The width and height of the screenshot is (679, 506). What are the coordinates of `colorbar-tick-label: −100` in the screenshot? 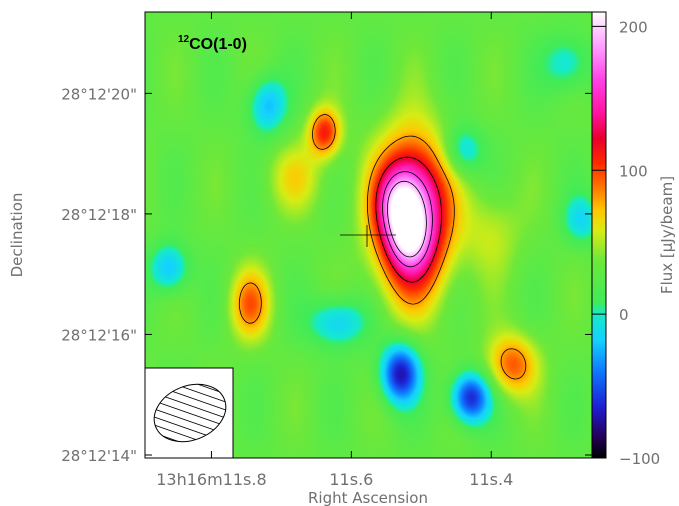 It's located at (639, 459).